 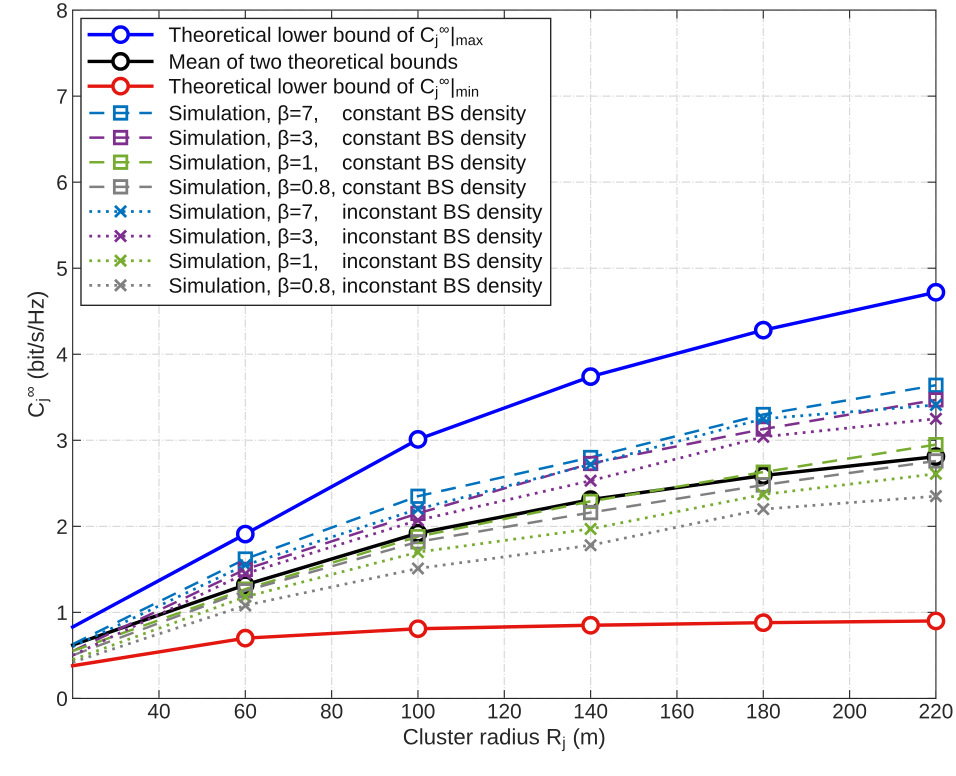 What do you see at coordinates (355, 238) in the screenshot?
I see `legend-label: Simulation, β=3, inconstant BS density` at bounding box center [355, 238].